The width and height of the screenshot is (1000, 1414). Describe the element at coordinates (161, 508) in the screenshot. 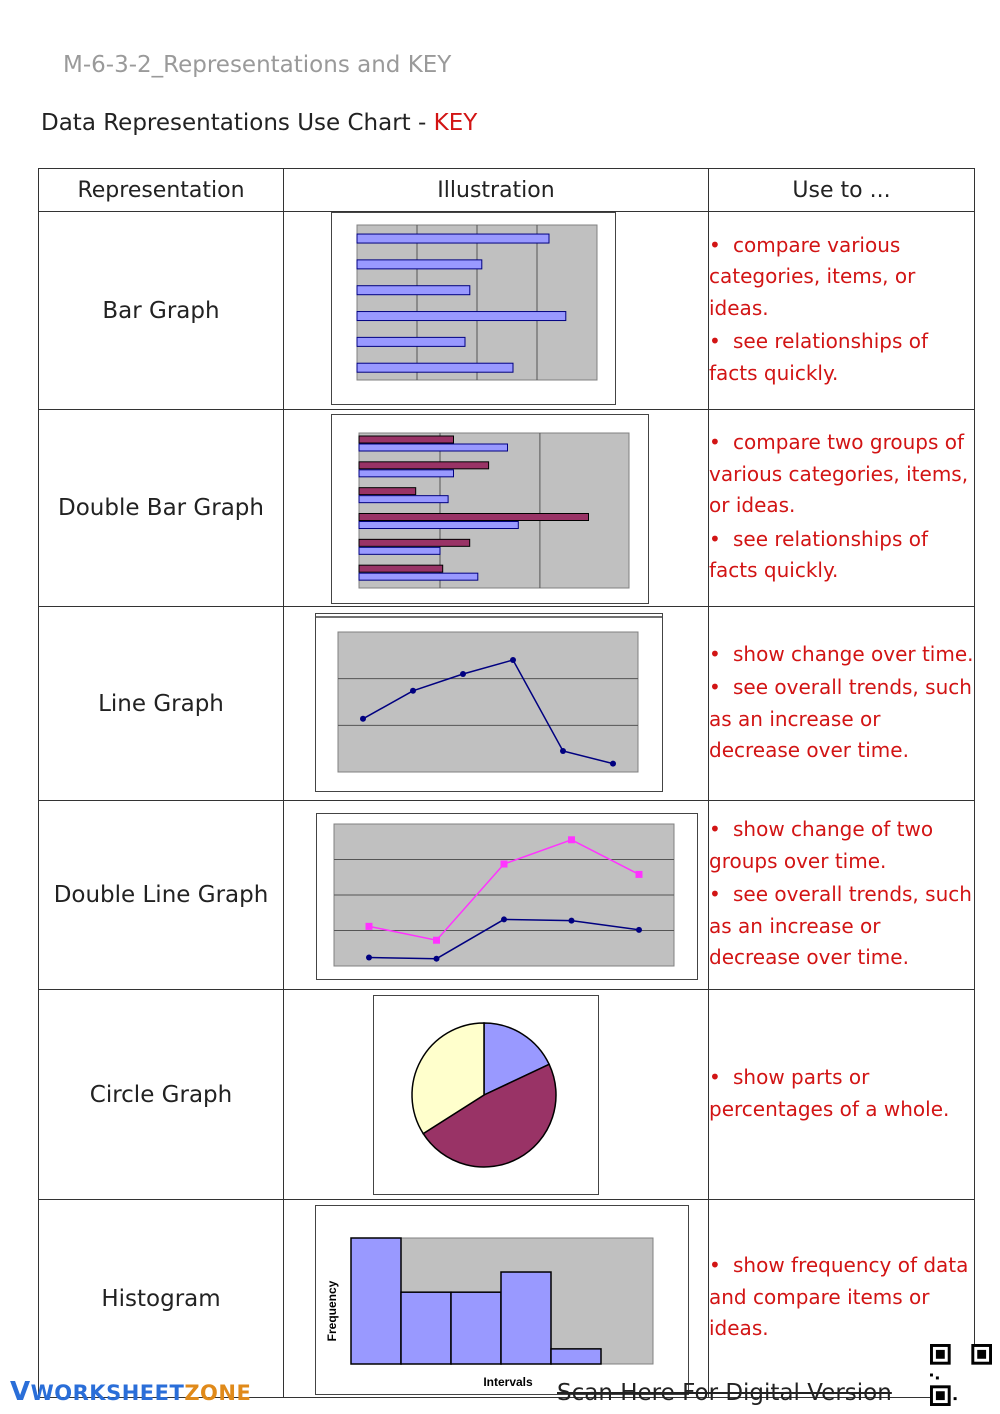

I see `representation-name: Double Bar Graph` at that location.